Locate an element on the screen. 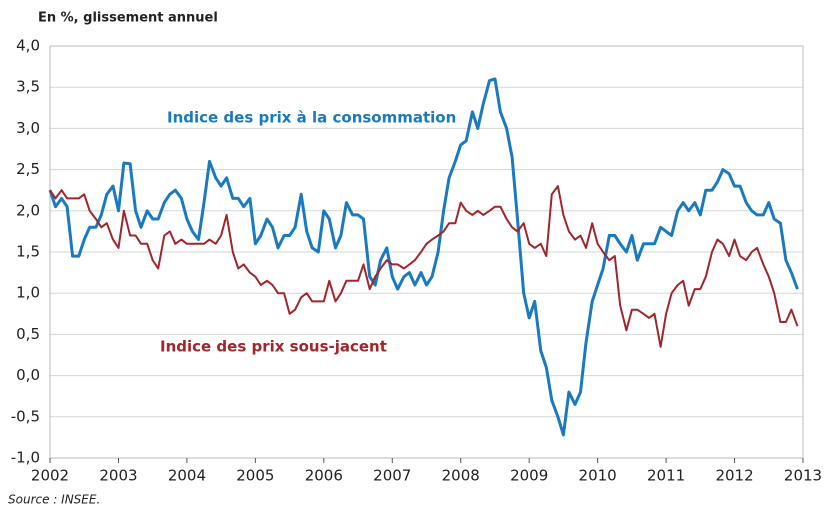 This screenshot has height=512, width=828. x-tick-label: 2006 is located at coordinates (324, 476).